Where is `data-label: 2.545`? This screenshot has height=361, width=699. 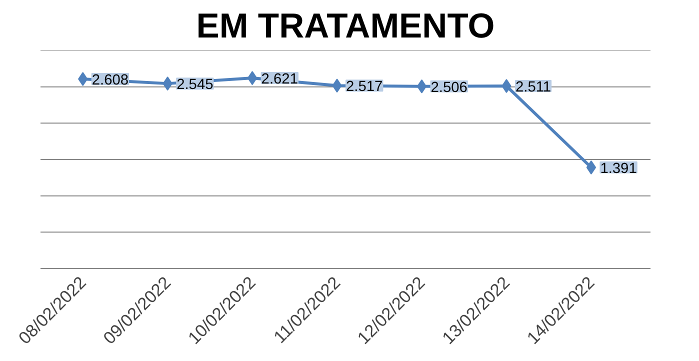
data-label: 2.545 is located at coordinates (195, 85).